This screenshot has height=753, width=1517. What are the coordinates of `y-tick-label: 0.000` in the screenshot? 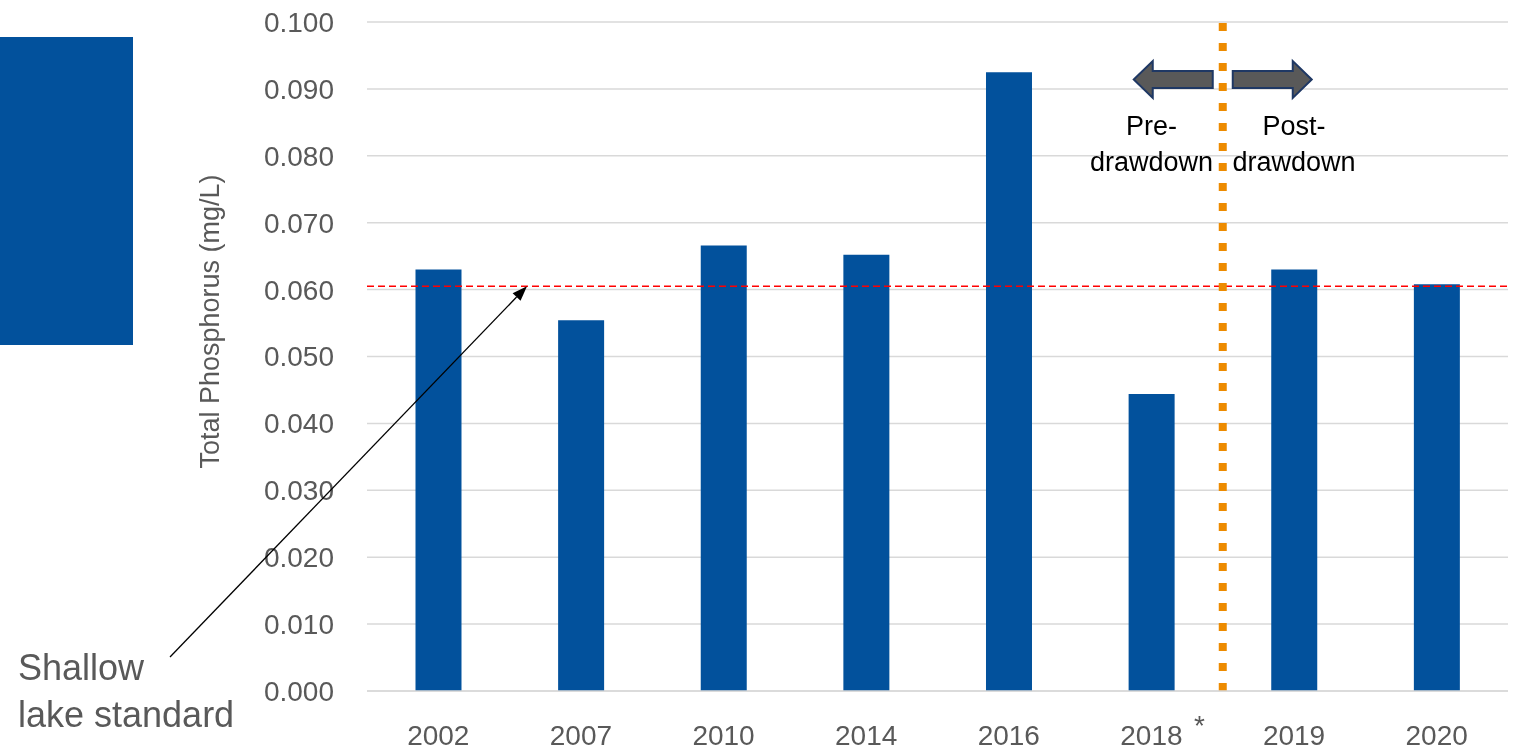 It's located at (298, 691).